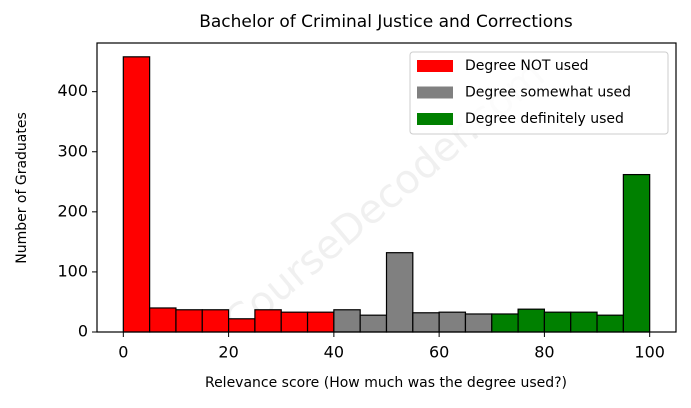 This screenshot has width=691, height=408. What do you see at coordinates (544, 119) in the screenshot?
I see `legend-label: Degree definitely used` at bounding box center [544, 119].